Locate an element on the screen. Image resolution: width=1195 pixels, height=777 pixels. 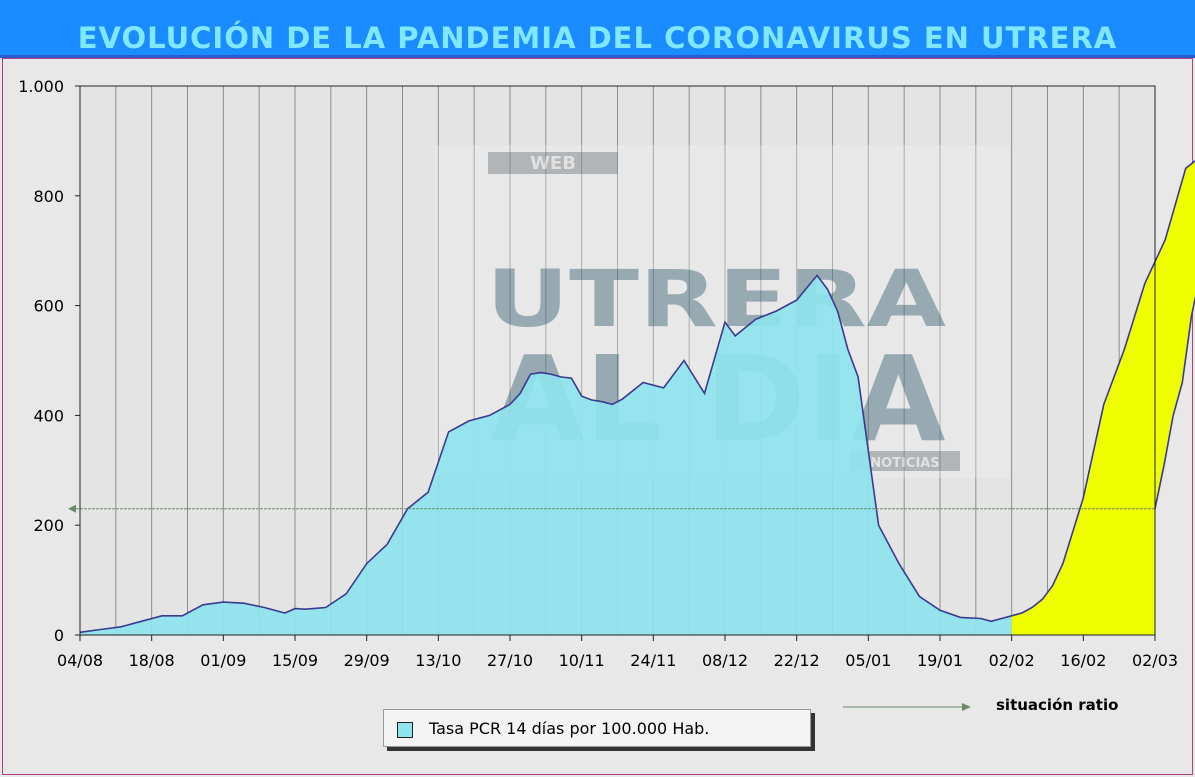
watermark-line1: UTRERA is located at coordinates (716, 300).